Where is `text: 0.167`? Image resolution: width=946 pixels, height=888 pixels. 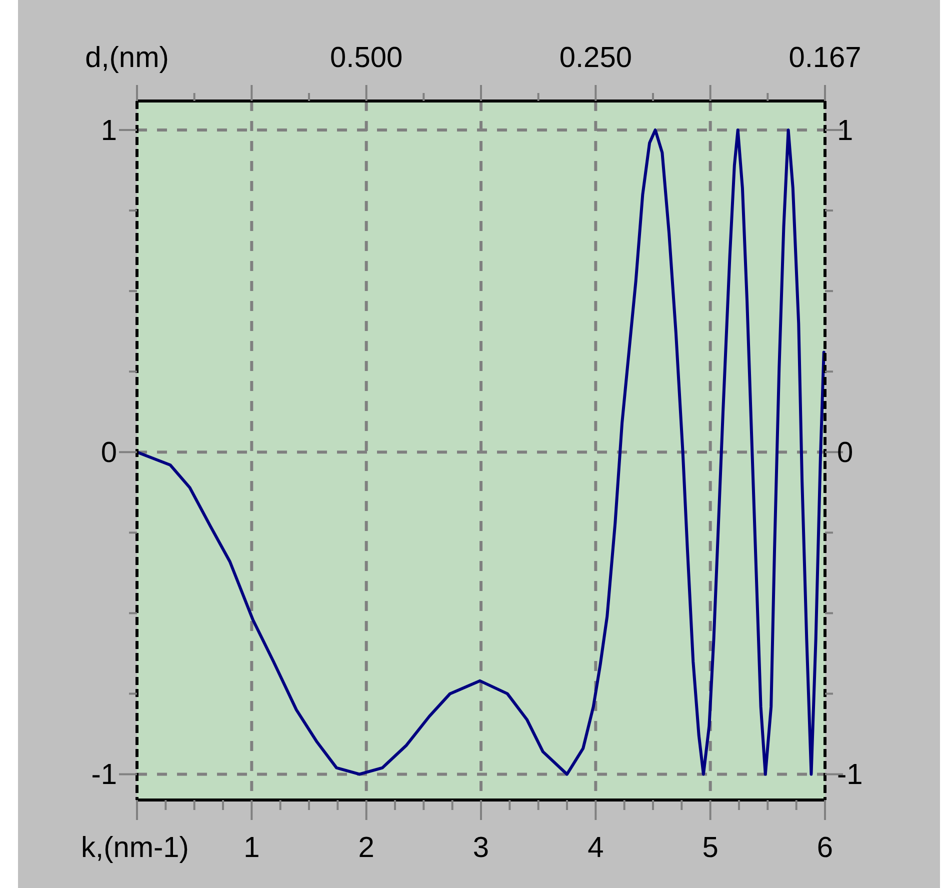 text: 0.167 is located at coordinates (825, 58).